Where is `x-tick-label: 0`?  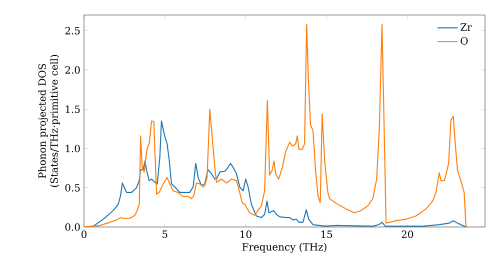
x-tick-label: 0 is located at coordinates (84, 234).